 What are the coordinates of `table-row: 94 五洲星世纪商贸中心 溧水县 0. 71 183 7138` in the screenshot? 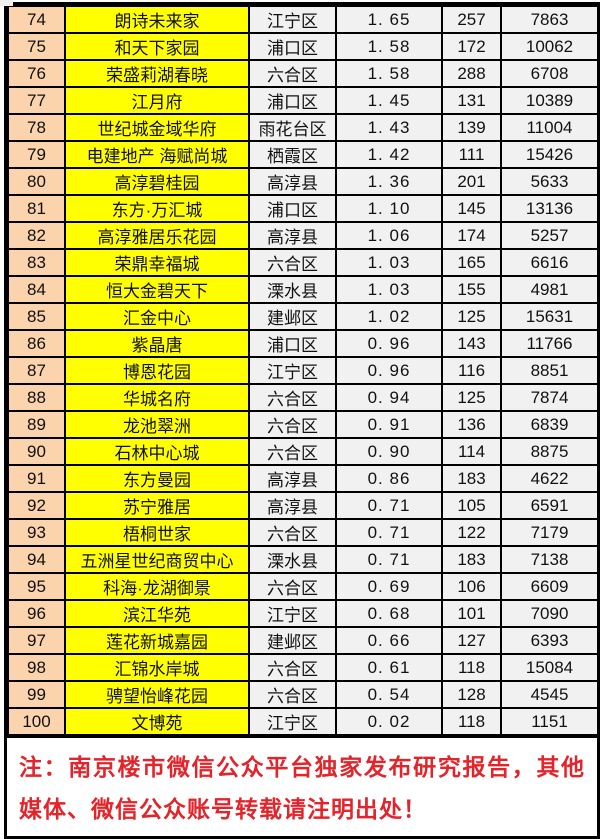 It's located at (303, 559).